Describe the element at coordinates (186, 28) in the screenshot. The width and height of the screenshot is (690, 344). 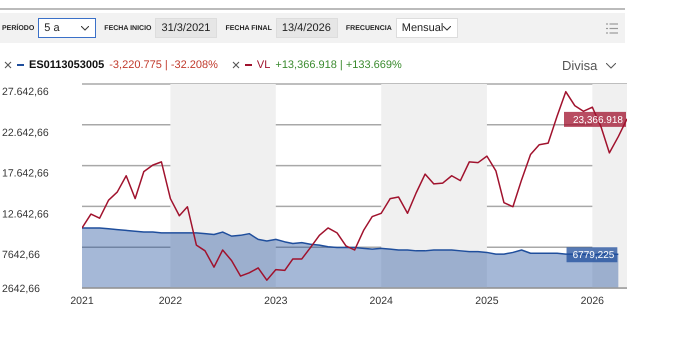
I see `text: 31/3/2021` at that location.